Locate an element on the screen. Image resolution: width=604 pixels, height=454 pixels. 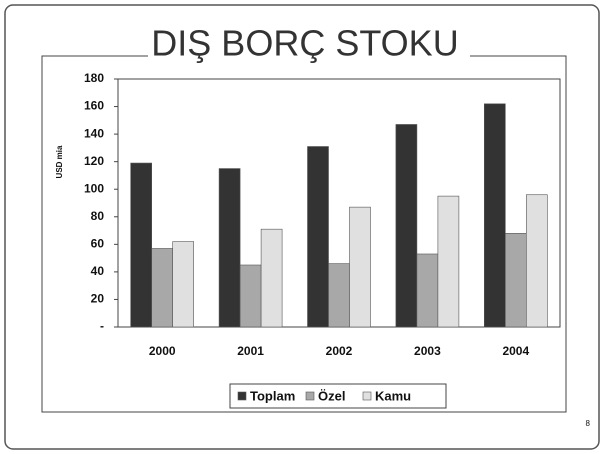
x-tick-label: 2001 is located at coordinates (250, 351).